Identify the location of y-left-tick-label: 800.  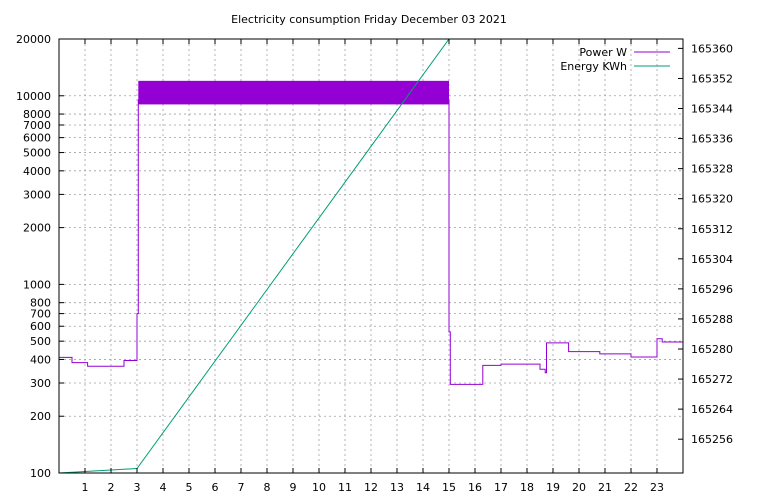
(40, 303).